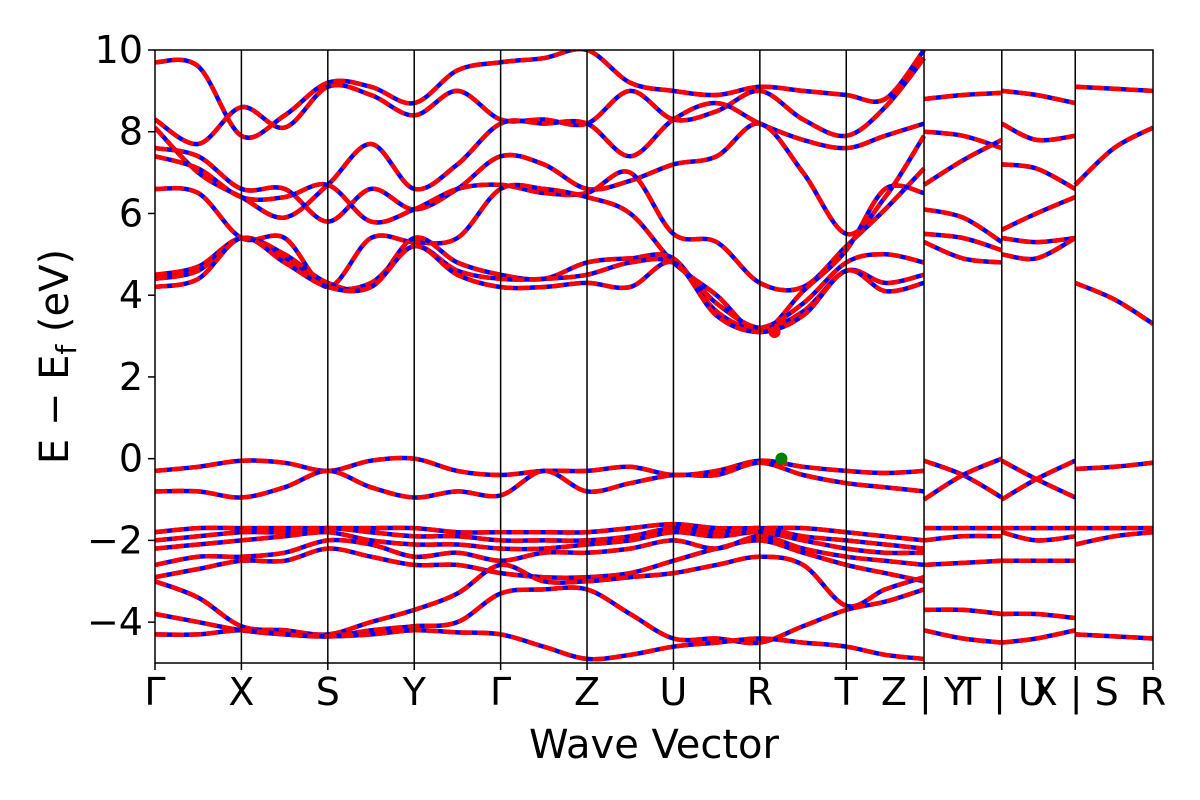 This screenshot has height=800, width=1200. Describe the element at coordinates (1075, 692) in the screenshot. I see `x-tick-label-11: X | S` at that location.